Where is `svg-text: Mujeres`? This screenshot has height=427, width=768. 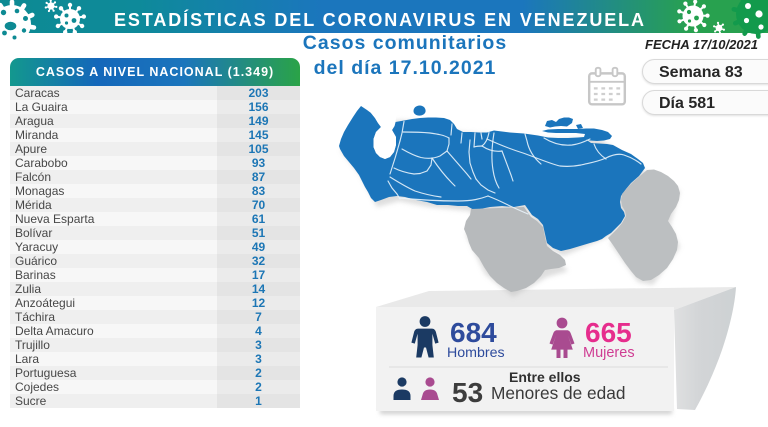
svg-text: Mujeres is located at coordinates (609, 353).